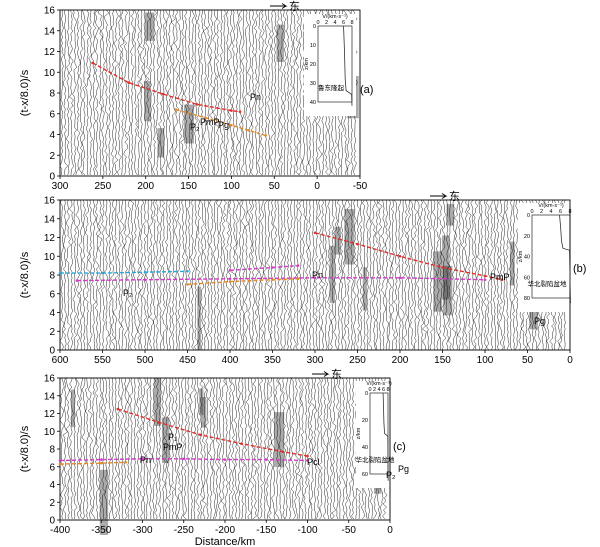  What do you see at coordinates (313, 462) in the screenshot?
I see `phase-label: Pcl` at bounding box center [313, 462].